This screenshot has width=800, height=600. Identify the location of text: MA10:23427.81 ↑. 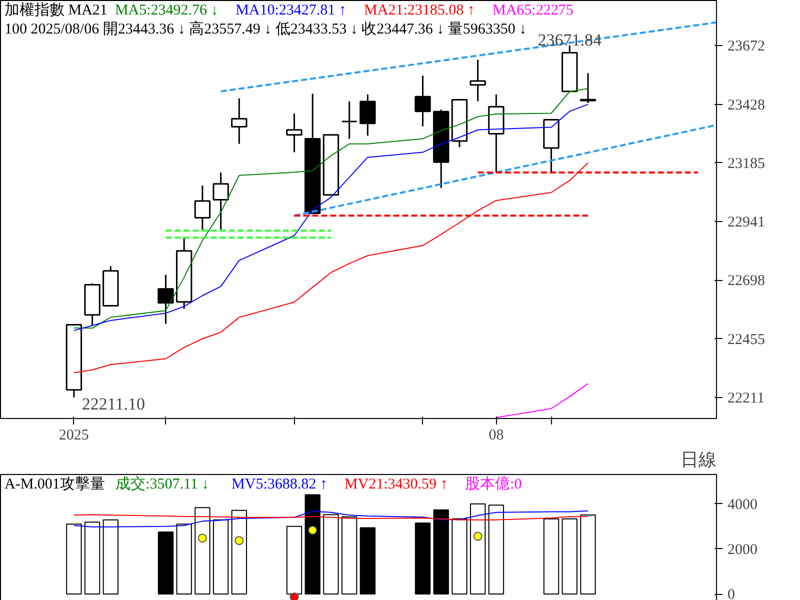
(291, 10).